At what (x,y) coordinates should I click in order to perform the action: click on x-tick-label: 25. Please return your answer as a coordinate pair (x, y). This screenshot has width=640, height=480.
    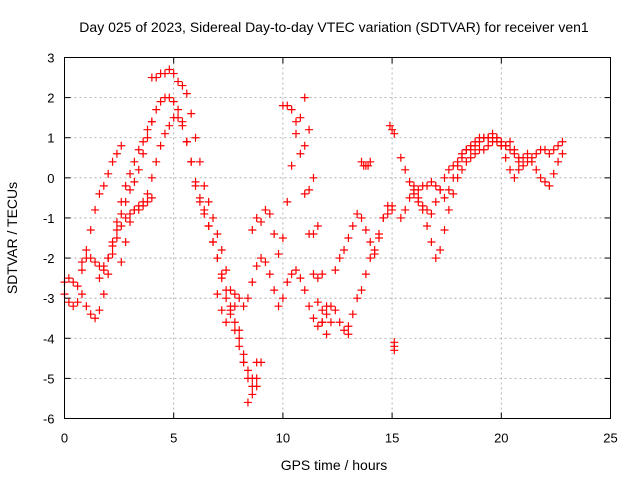
    Looking at the image, I should click on (610, 438).